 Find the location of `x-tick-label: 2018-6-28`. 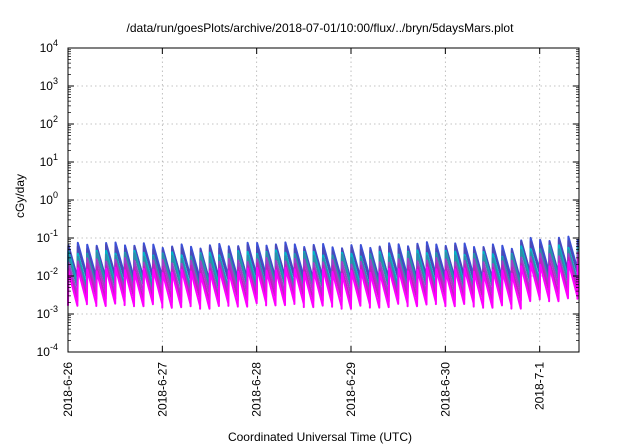

x-tick-label: 2018-6-28 is located at coordinates (257, 389).